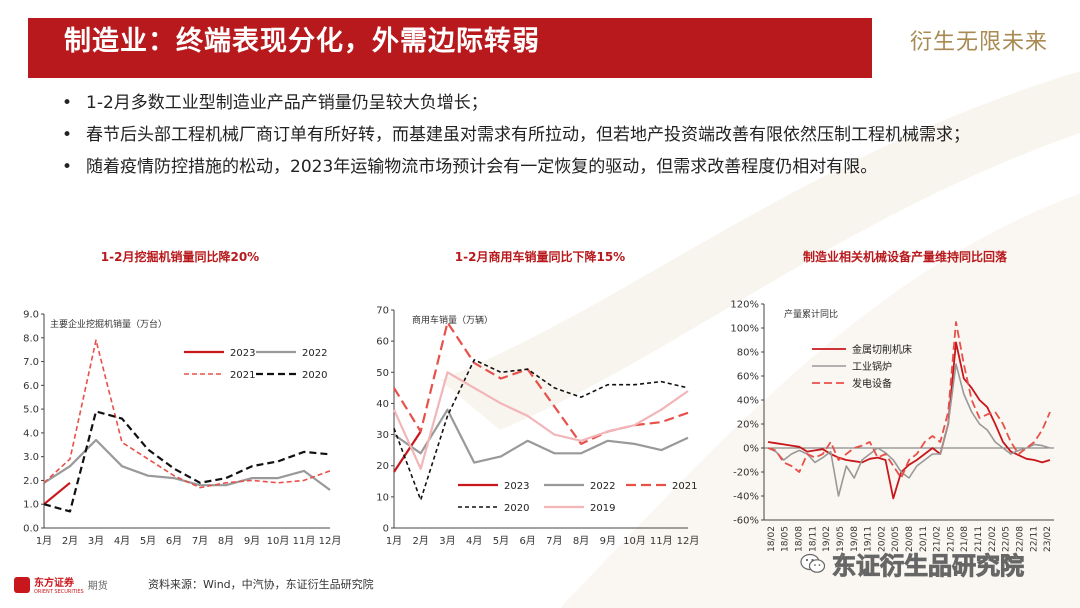 The image size is (1080, 608). What do you see at coordinates (31, 338) in the screenshot?
I see `y-tick-label: 8.0` at bounding box center [31, 338].